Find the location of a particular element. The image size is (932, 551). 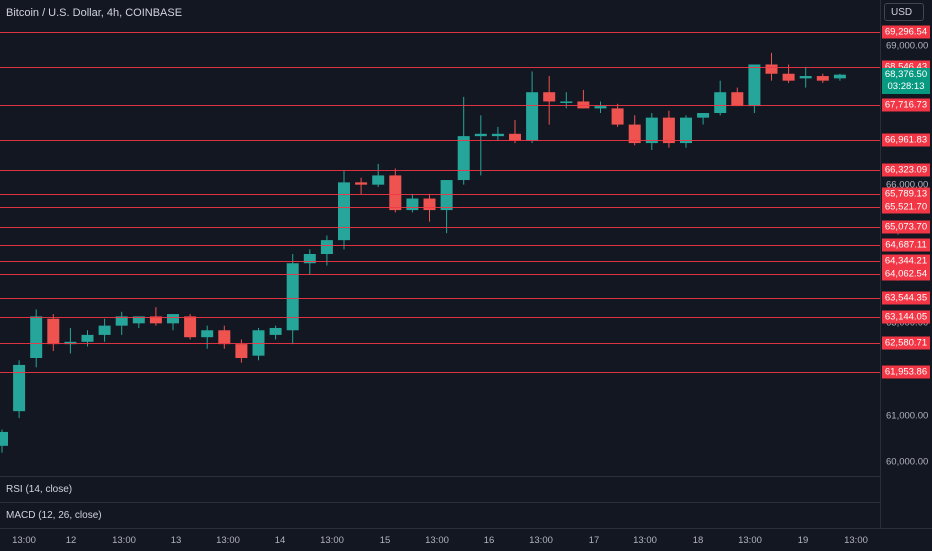

rsi-label: RSI (14, close) is located at coordinates (39, 489).